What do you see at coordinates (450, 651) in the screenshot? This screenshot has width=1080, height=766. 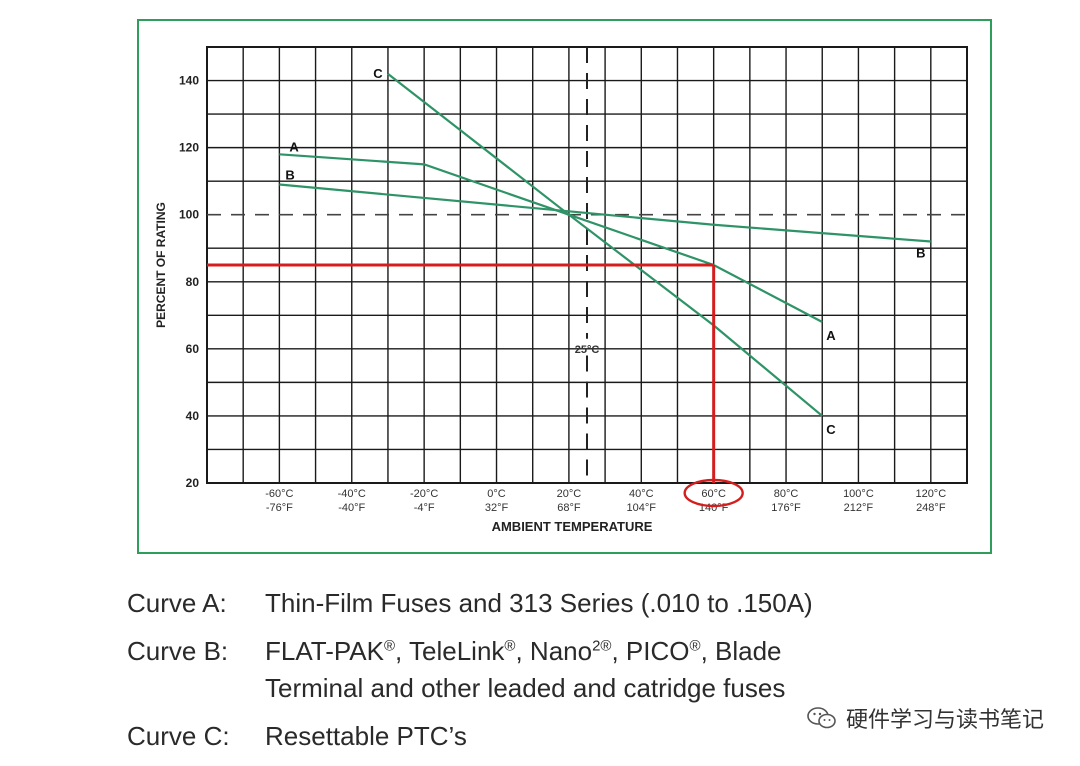 I see `legend-text-part: , TeleLink` at bounding box center [450, 651].